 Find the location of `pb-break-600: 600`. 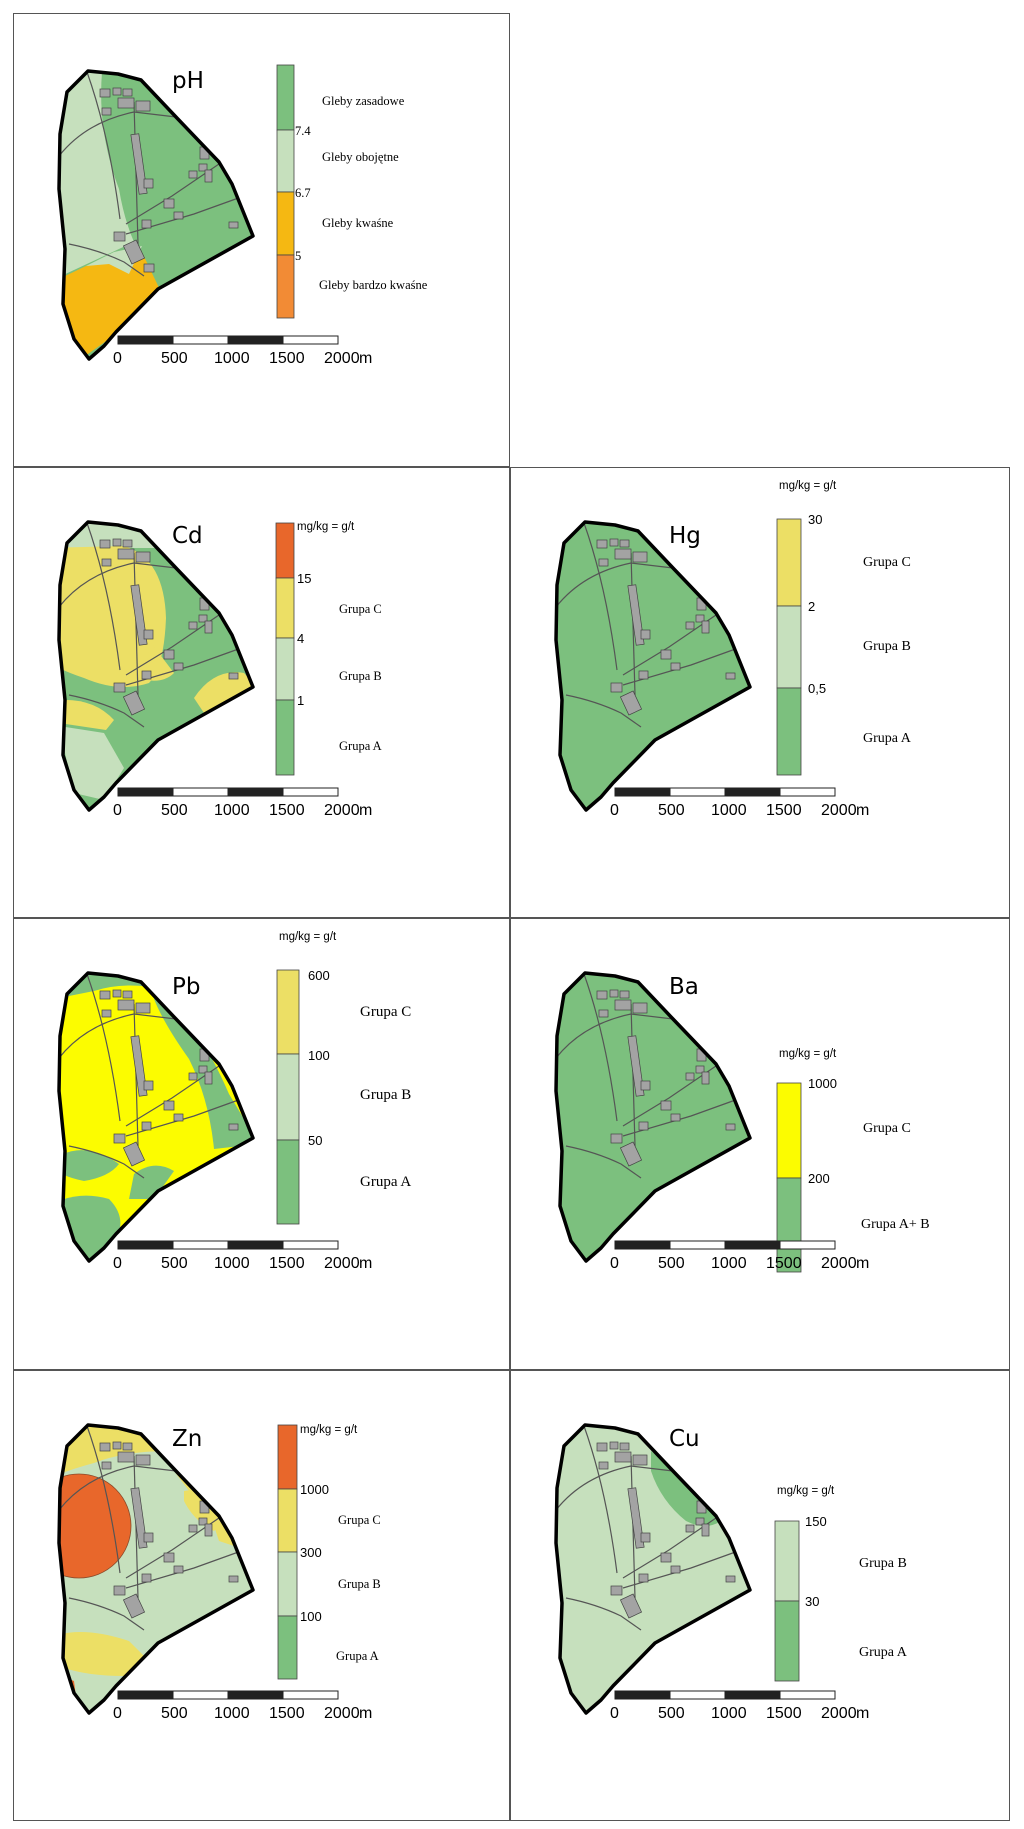

pb-break-600: 600 is located at coordinates (319, 975).